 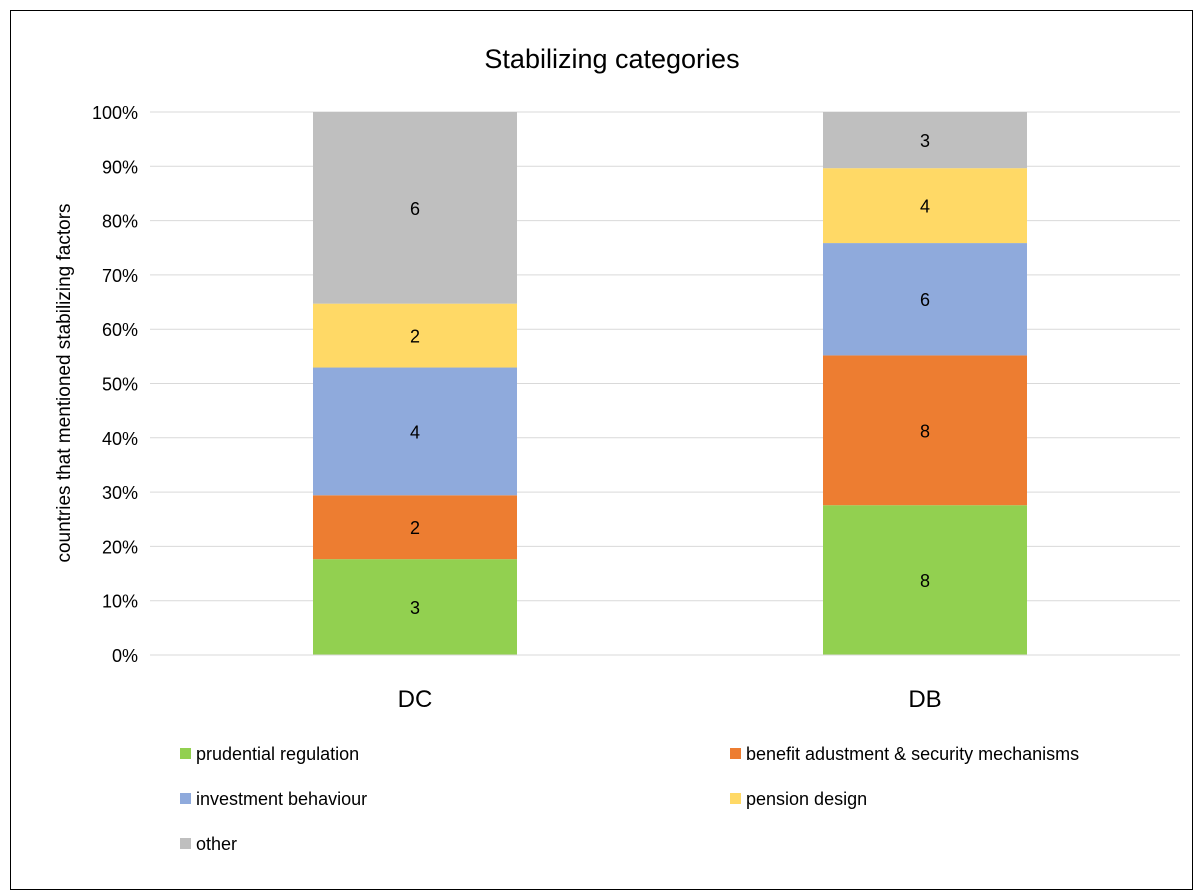 What do you see at coordinates (415, 699) in the screenshot?
I see `x-tick-label: DC` at bounding box center [415, 699].